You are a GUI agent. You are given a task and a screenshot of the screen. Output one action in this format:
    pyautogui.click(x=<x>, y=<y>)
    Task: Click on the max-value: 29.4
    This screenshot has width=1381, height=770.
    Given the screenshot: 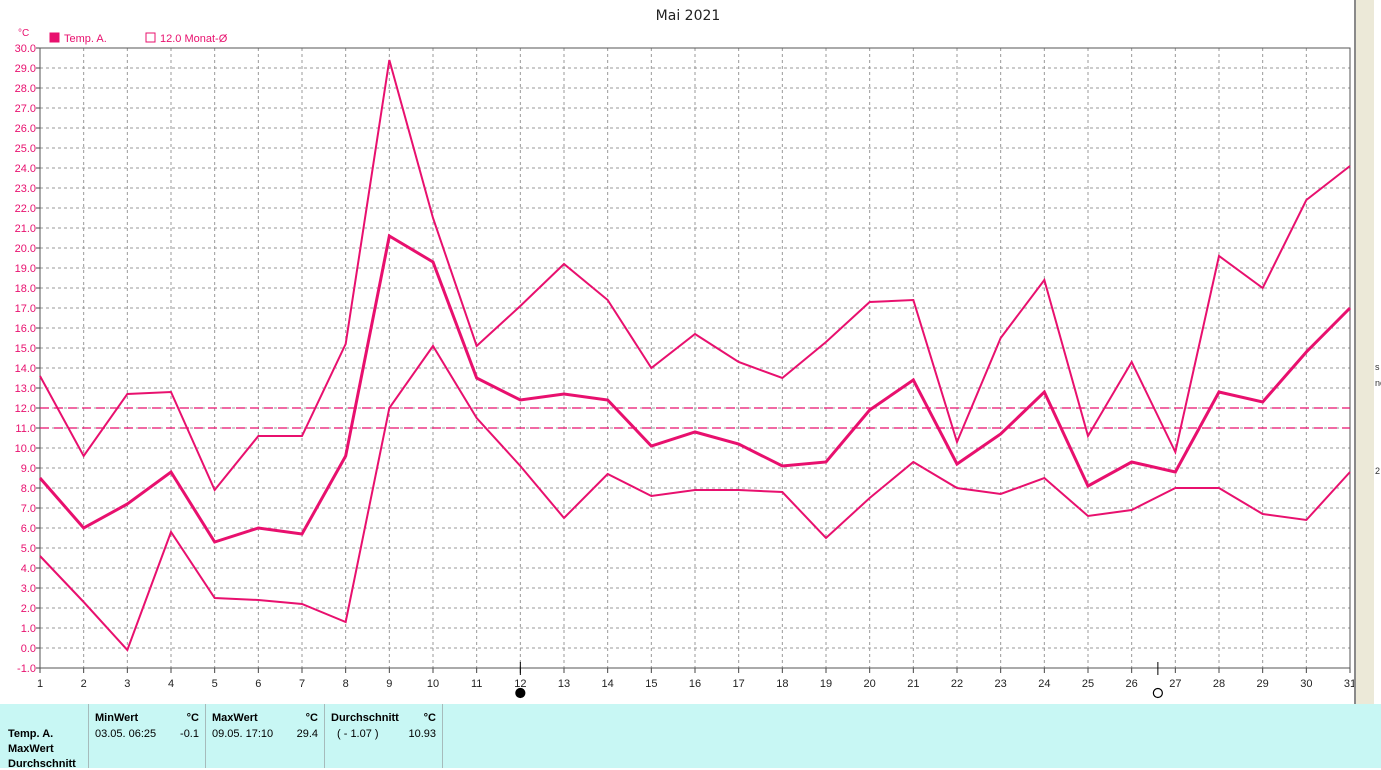 What is the action you would take?
    pyautogui.click(x=307, y=734)
    